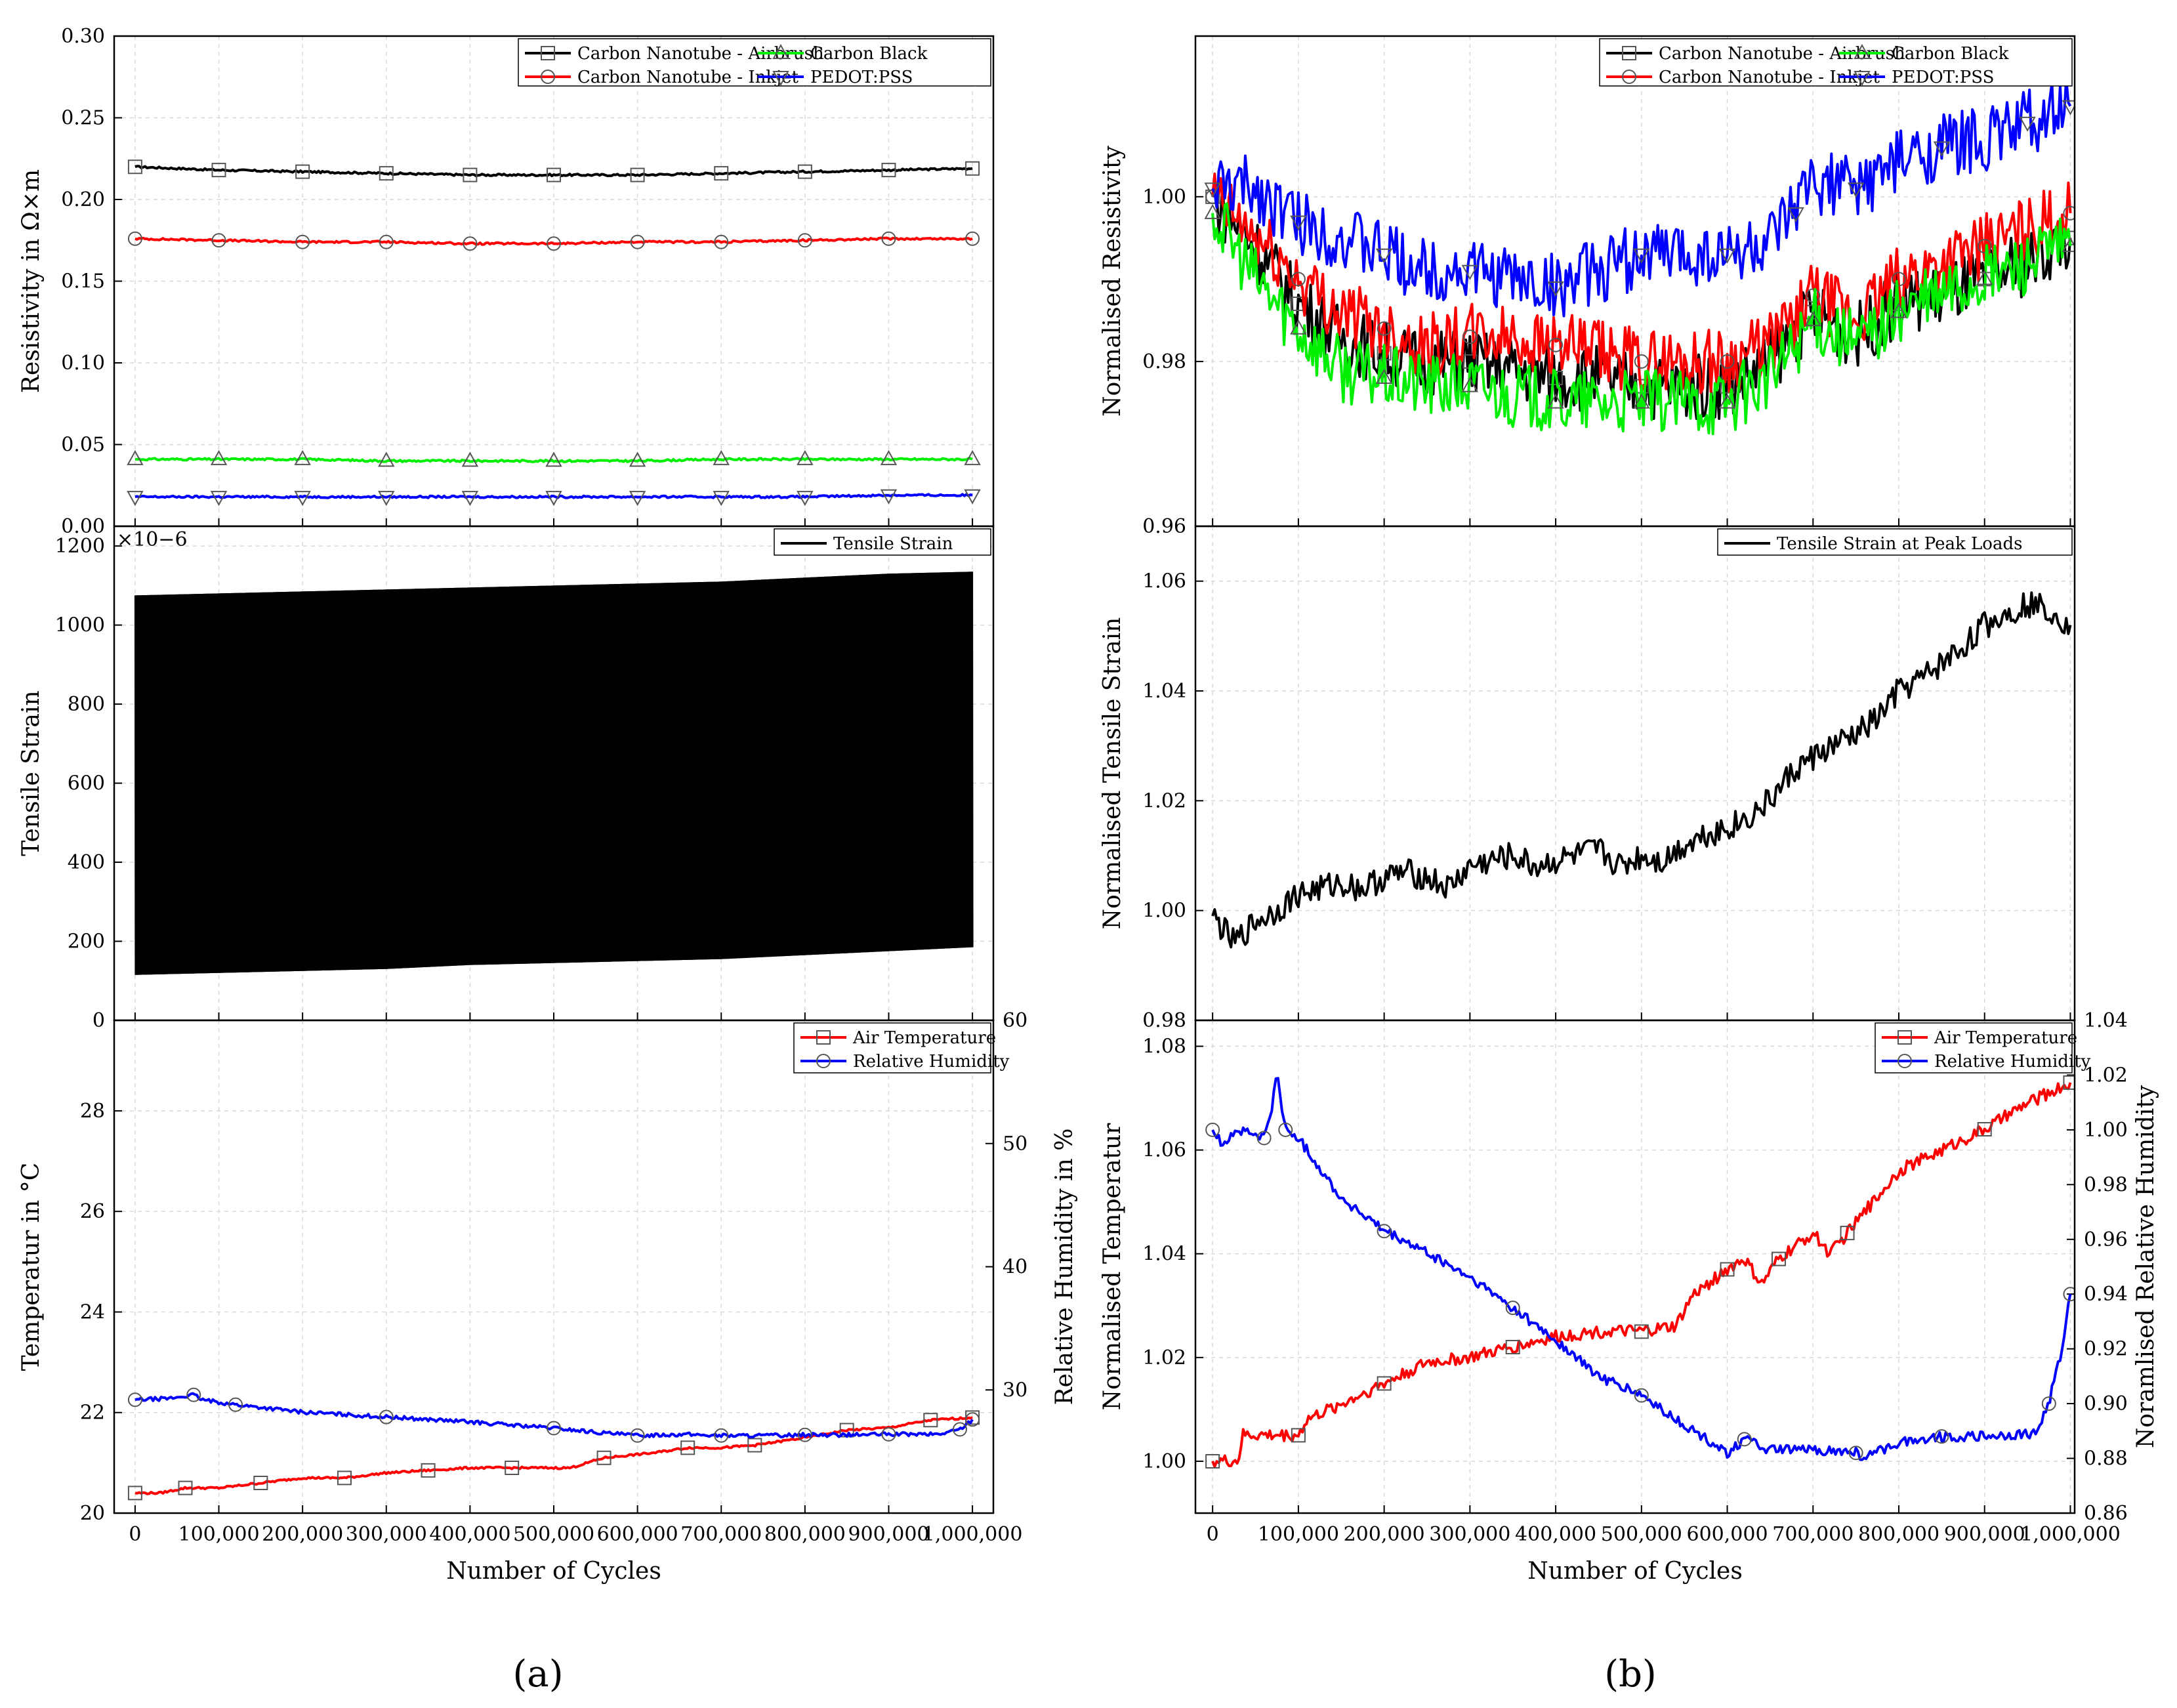 The width and height of the screenshot is (2177, 1708). What do you see at coordinates (931, 1062) in the screenshot?
I see `legend-label: Relative Humidity` at bounding box center [931, 1062].